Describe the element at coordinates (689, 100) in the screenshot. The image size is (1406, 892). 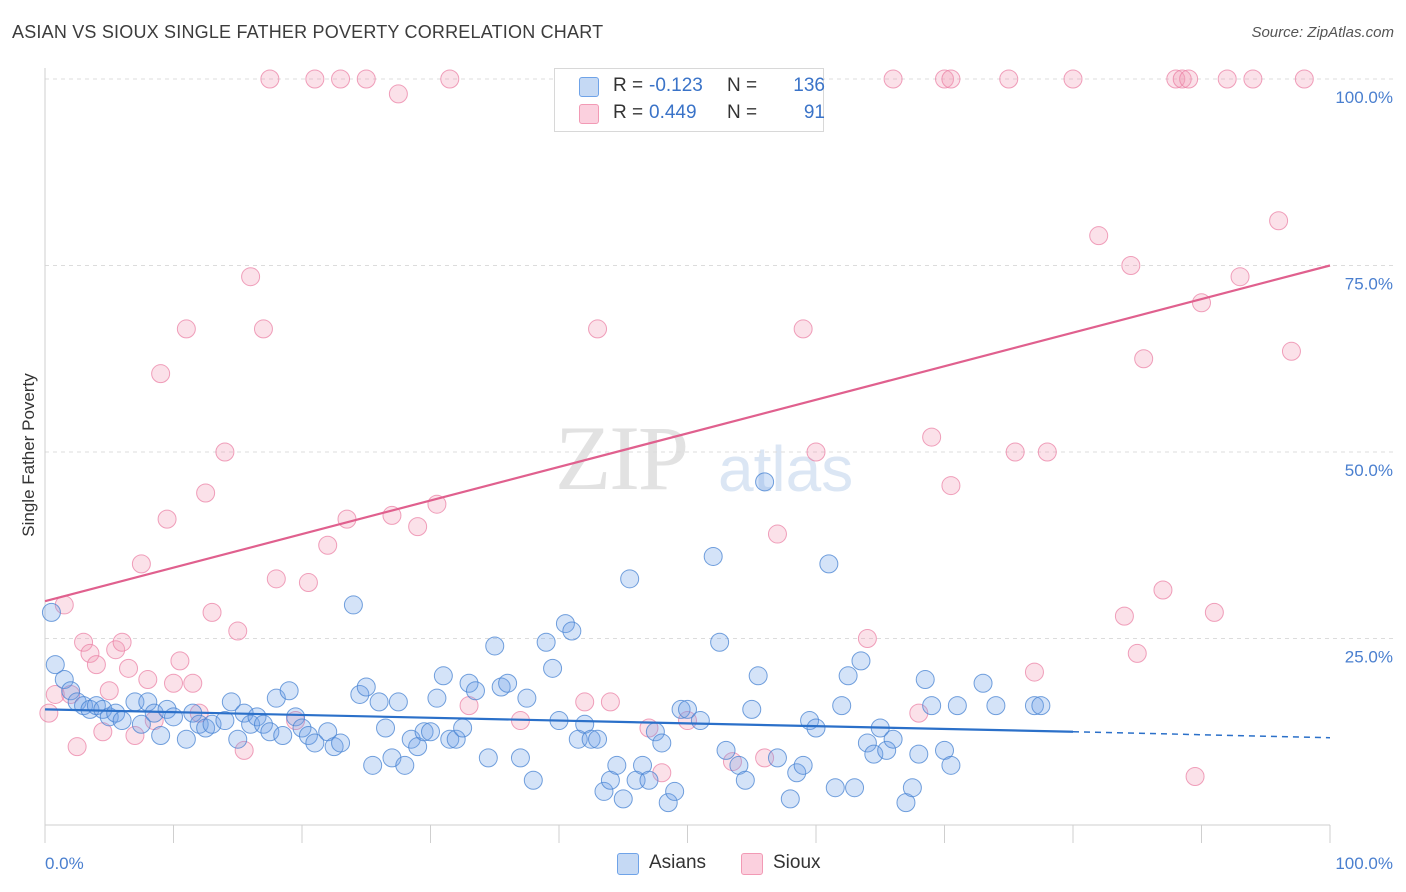
I see `correlation-legend: R = -0.123 N = 136 R = 0.449 N = 91` at that location.